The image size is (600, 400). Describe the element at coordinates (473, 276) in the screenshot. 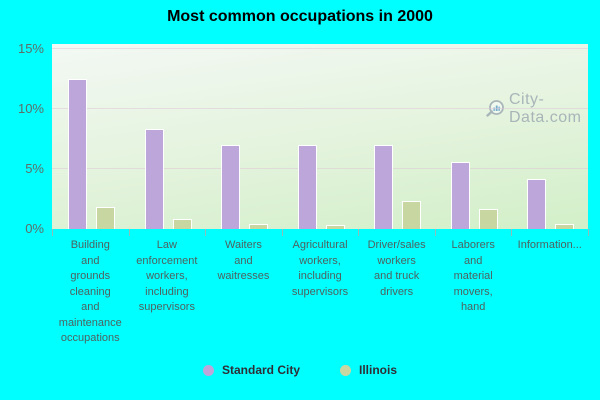

I see `x-label-5: Laborers and material movers, hand` at that location.